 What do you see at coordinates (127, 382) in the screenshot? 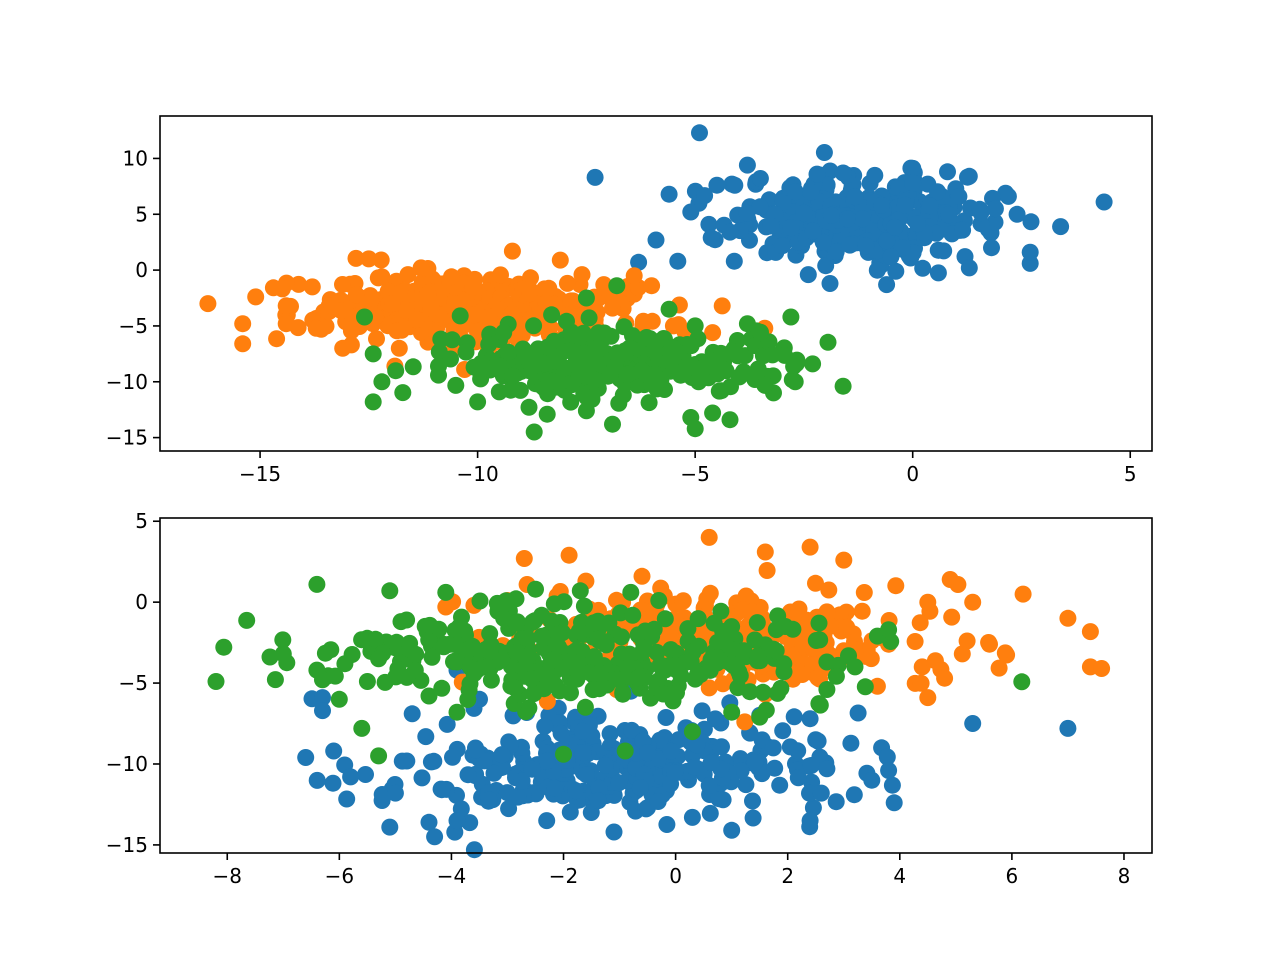
I see `y-tick-label: −10` at bounding box center [127, 382].